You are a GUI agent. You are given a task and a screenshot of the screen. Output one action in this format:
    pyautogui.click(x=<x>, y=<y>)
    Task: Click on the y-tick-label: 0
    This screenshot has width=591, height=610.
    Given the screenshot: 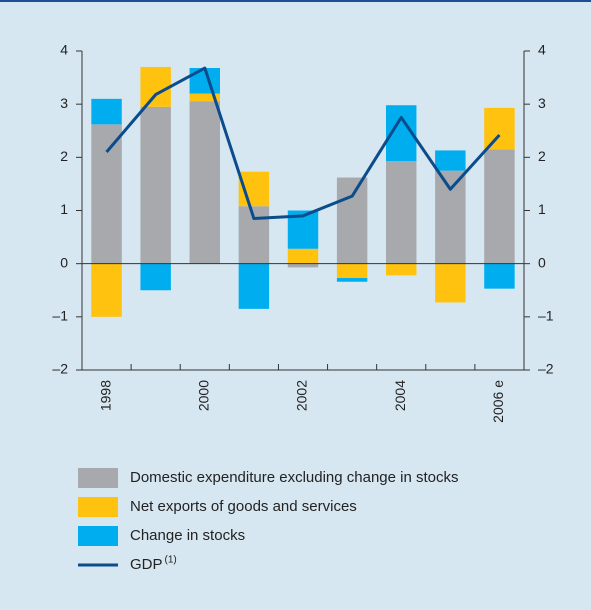 What is the action you would take?
    pyautogui.click(x=64, y=262)
    